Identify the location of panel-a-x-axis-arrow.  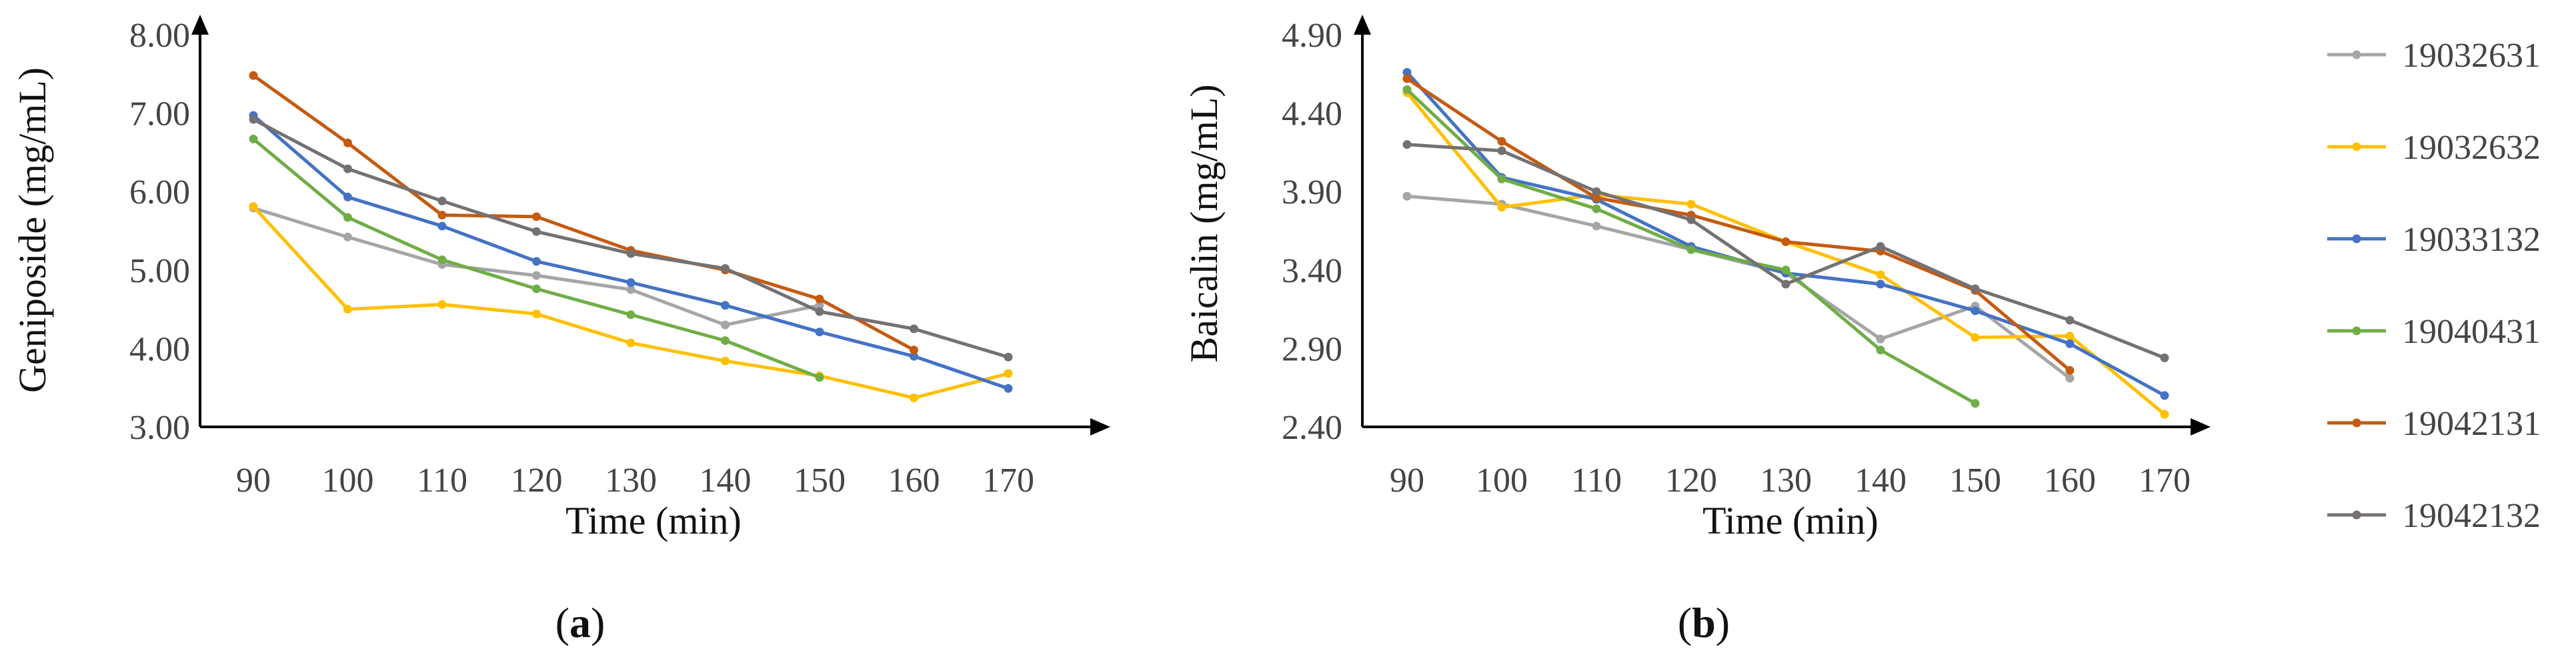
(1100, 427).